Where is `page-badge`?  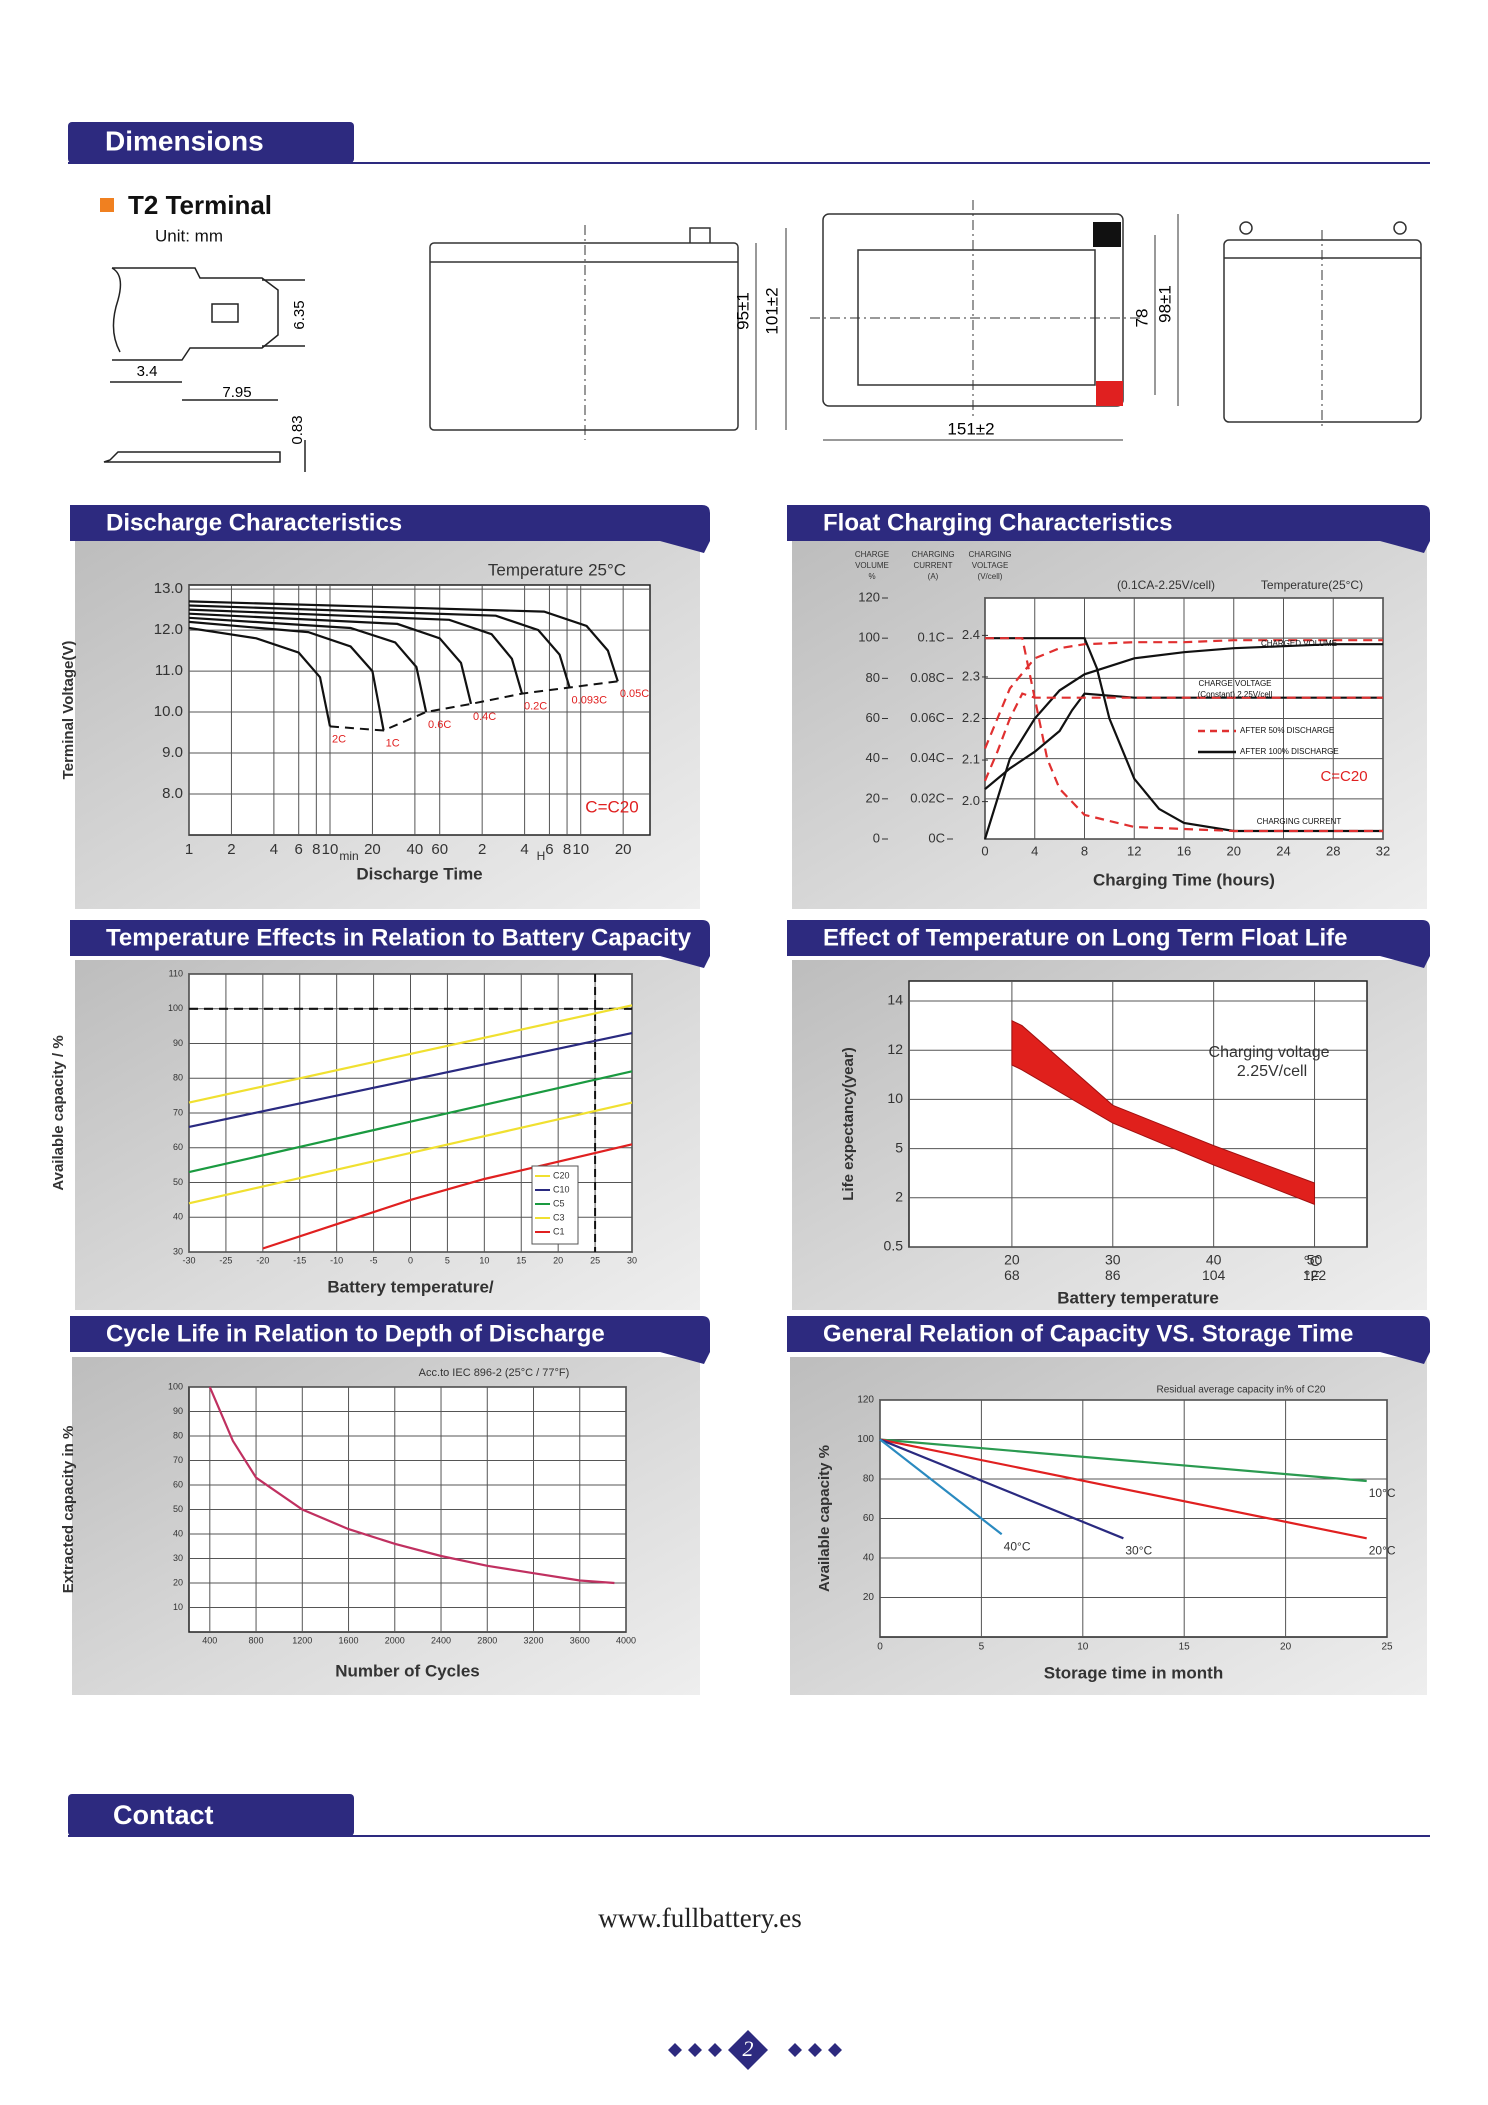 page-badge is located at coordinates (748, 2050).